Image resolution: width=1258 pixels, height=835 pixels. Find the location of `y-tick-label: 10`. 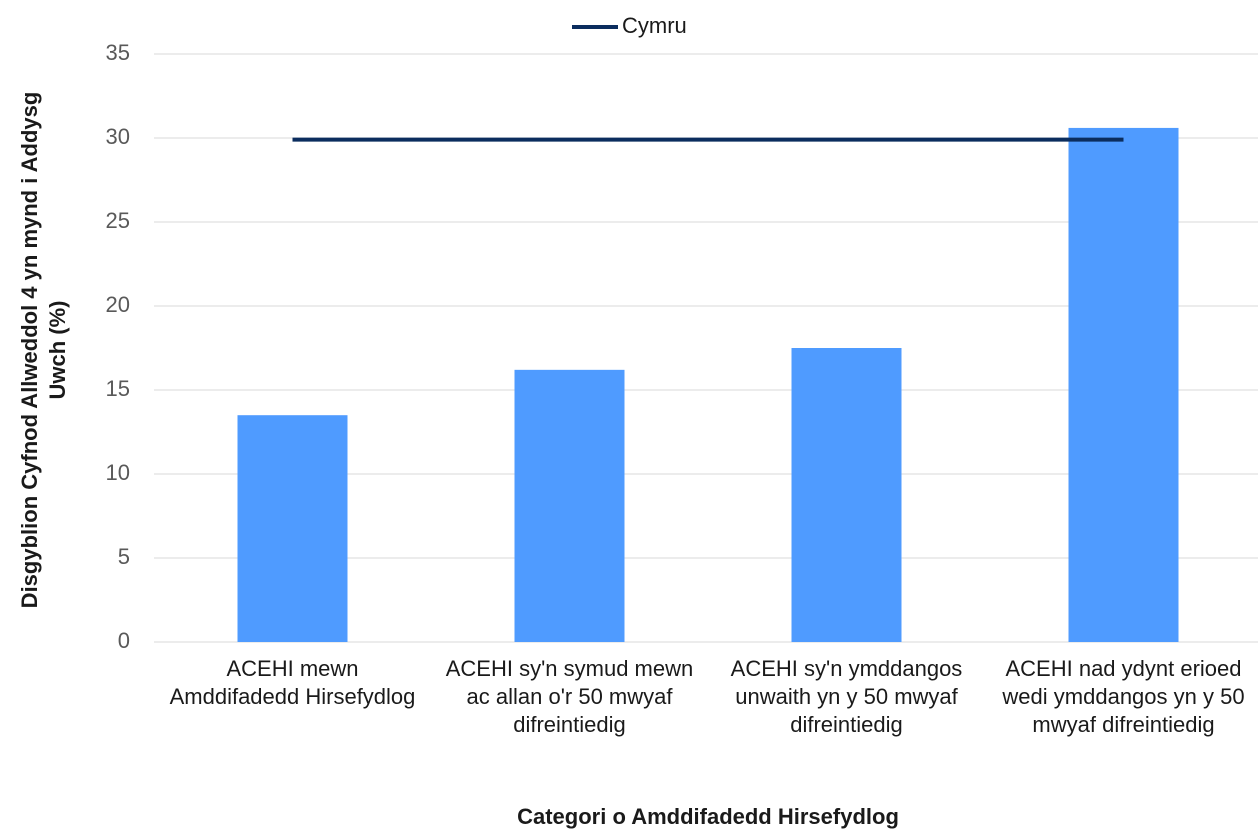

y-tick-label: 10 is located at coordinates (118, 472).